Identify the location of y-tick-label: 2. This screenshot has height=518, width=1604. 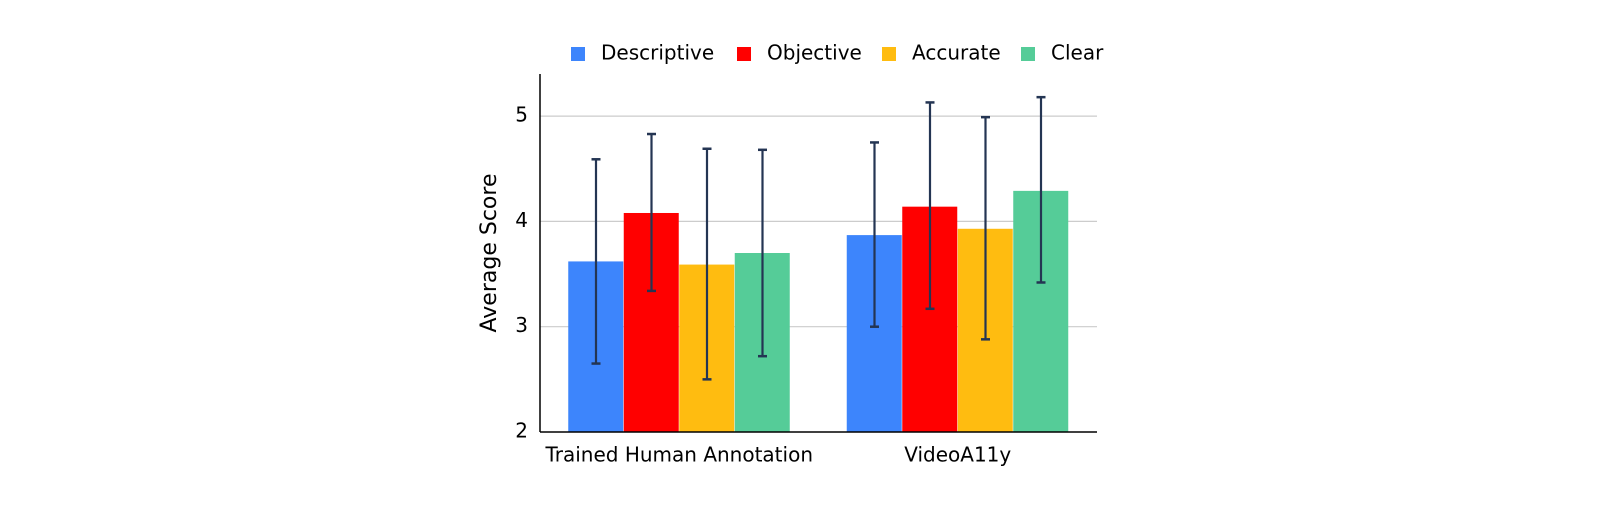
(521, 431).